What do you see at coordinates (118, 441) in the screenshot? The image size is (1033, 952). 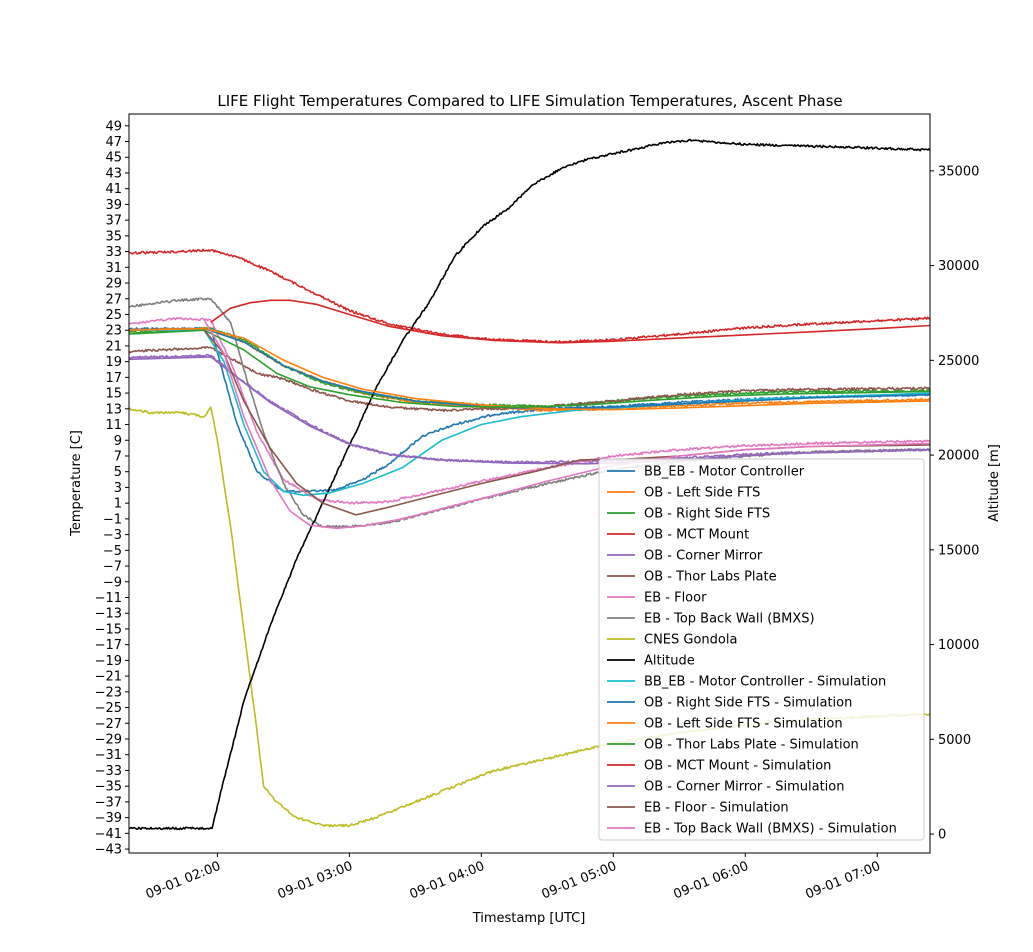 I see `y-tick-label: 9` at bounding box center [118, 441].